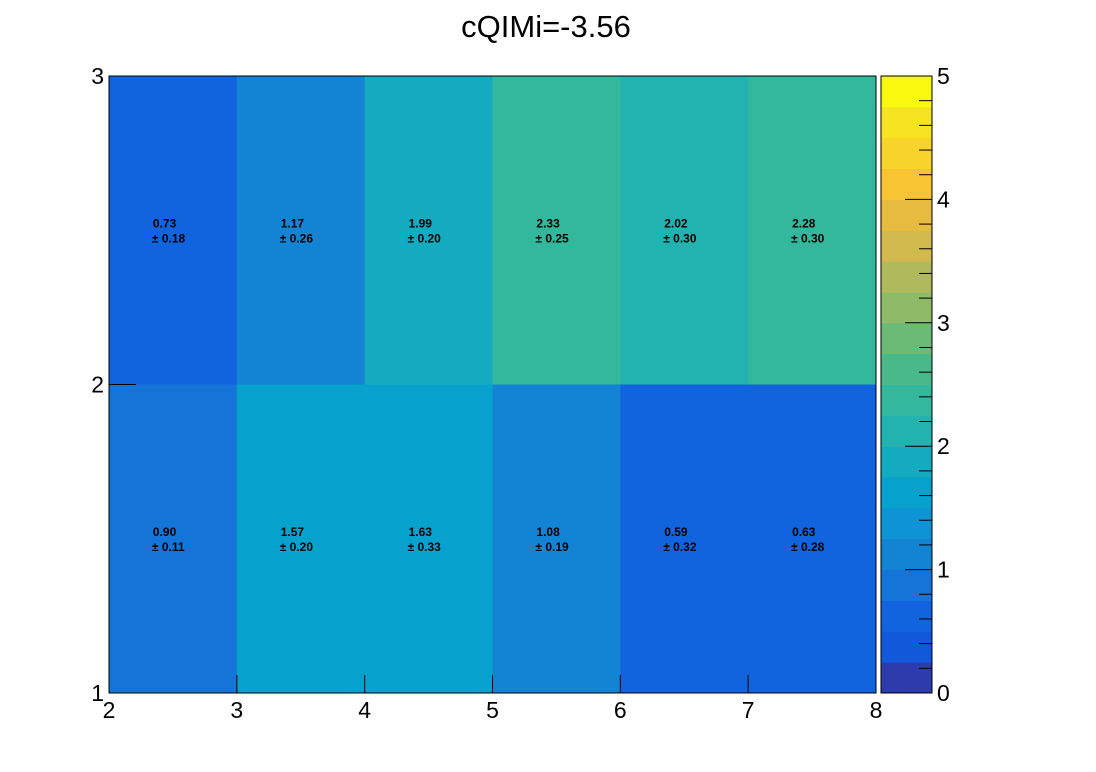 The image size is (1096, 772). What do you see at coordinates (425, 547) in the screenshot?
I see `cell-error-label: ± 0.33` at bounding box center [425, 547].